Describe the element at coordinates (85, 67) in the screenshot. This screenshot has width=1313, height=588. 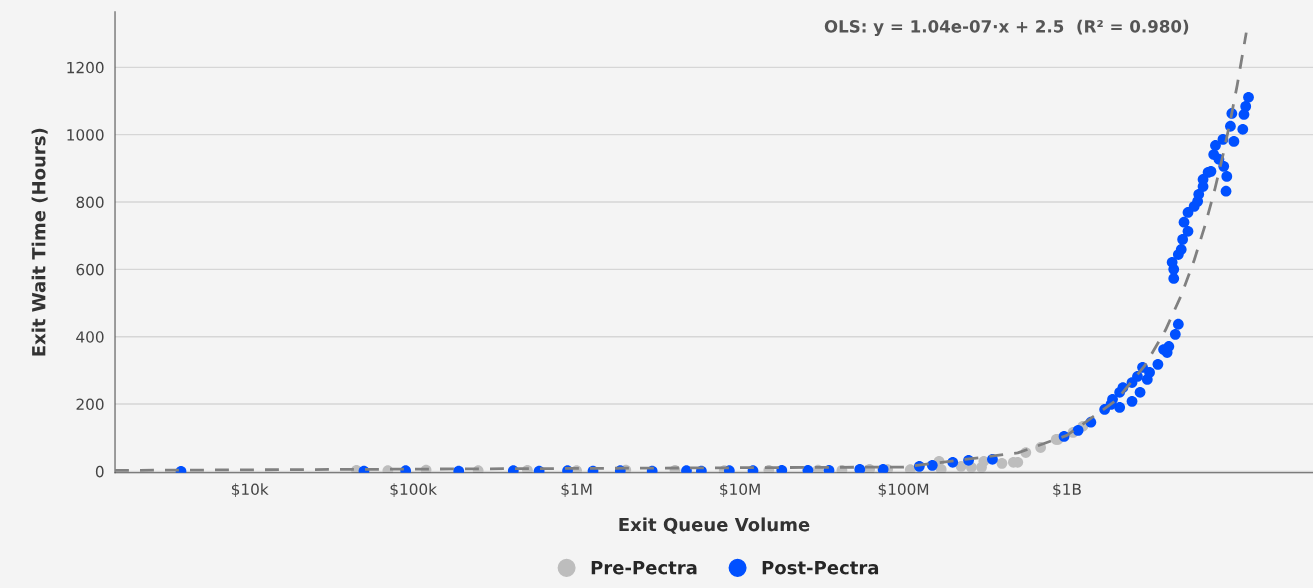
I see `y-tick-label: 1200` at that location.